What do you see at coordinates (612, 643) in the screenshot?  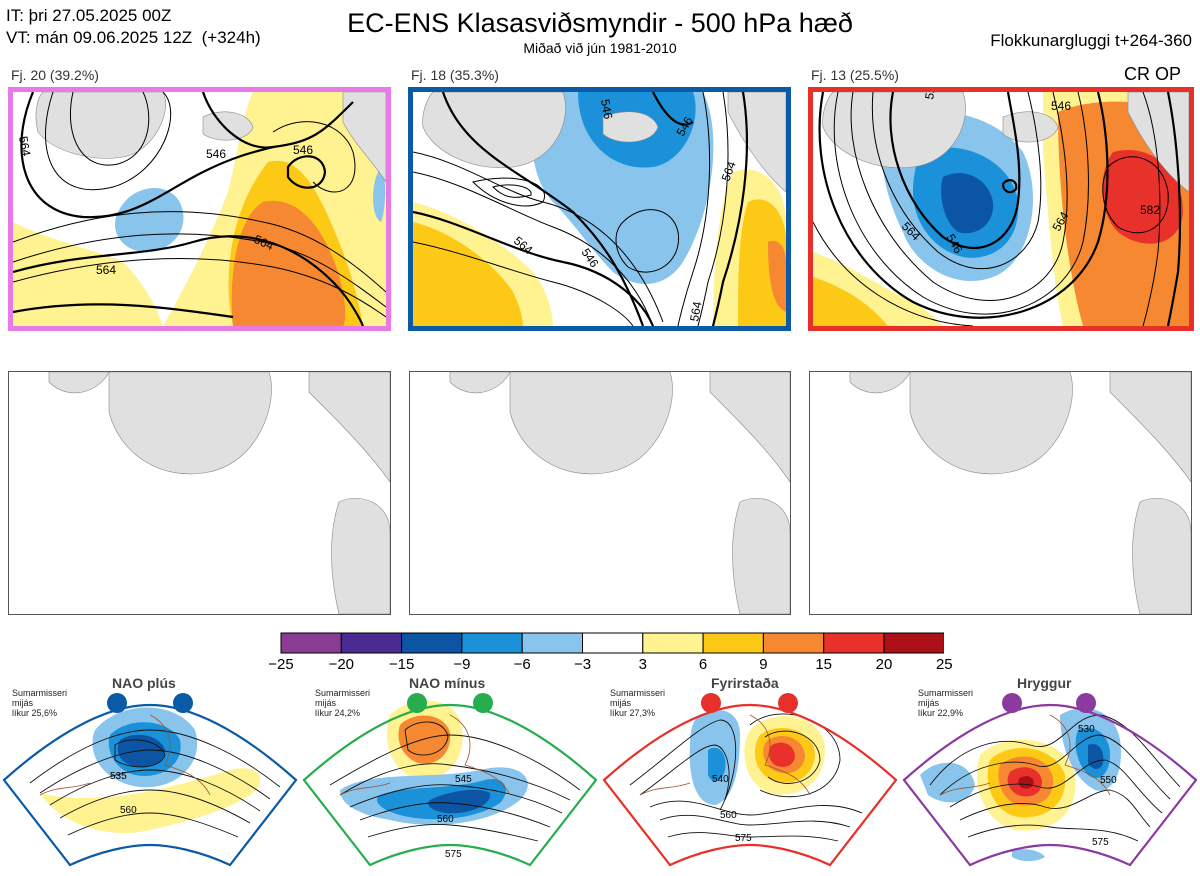 I see `colorbar` at bounding box center [612, 643].